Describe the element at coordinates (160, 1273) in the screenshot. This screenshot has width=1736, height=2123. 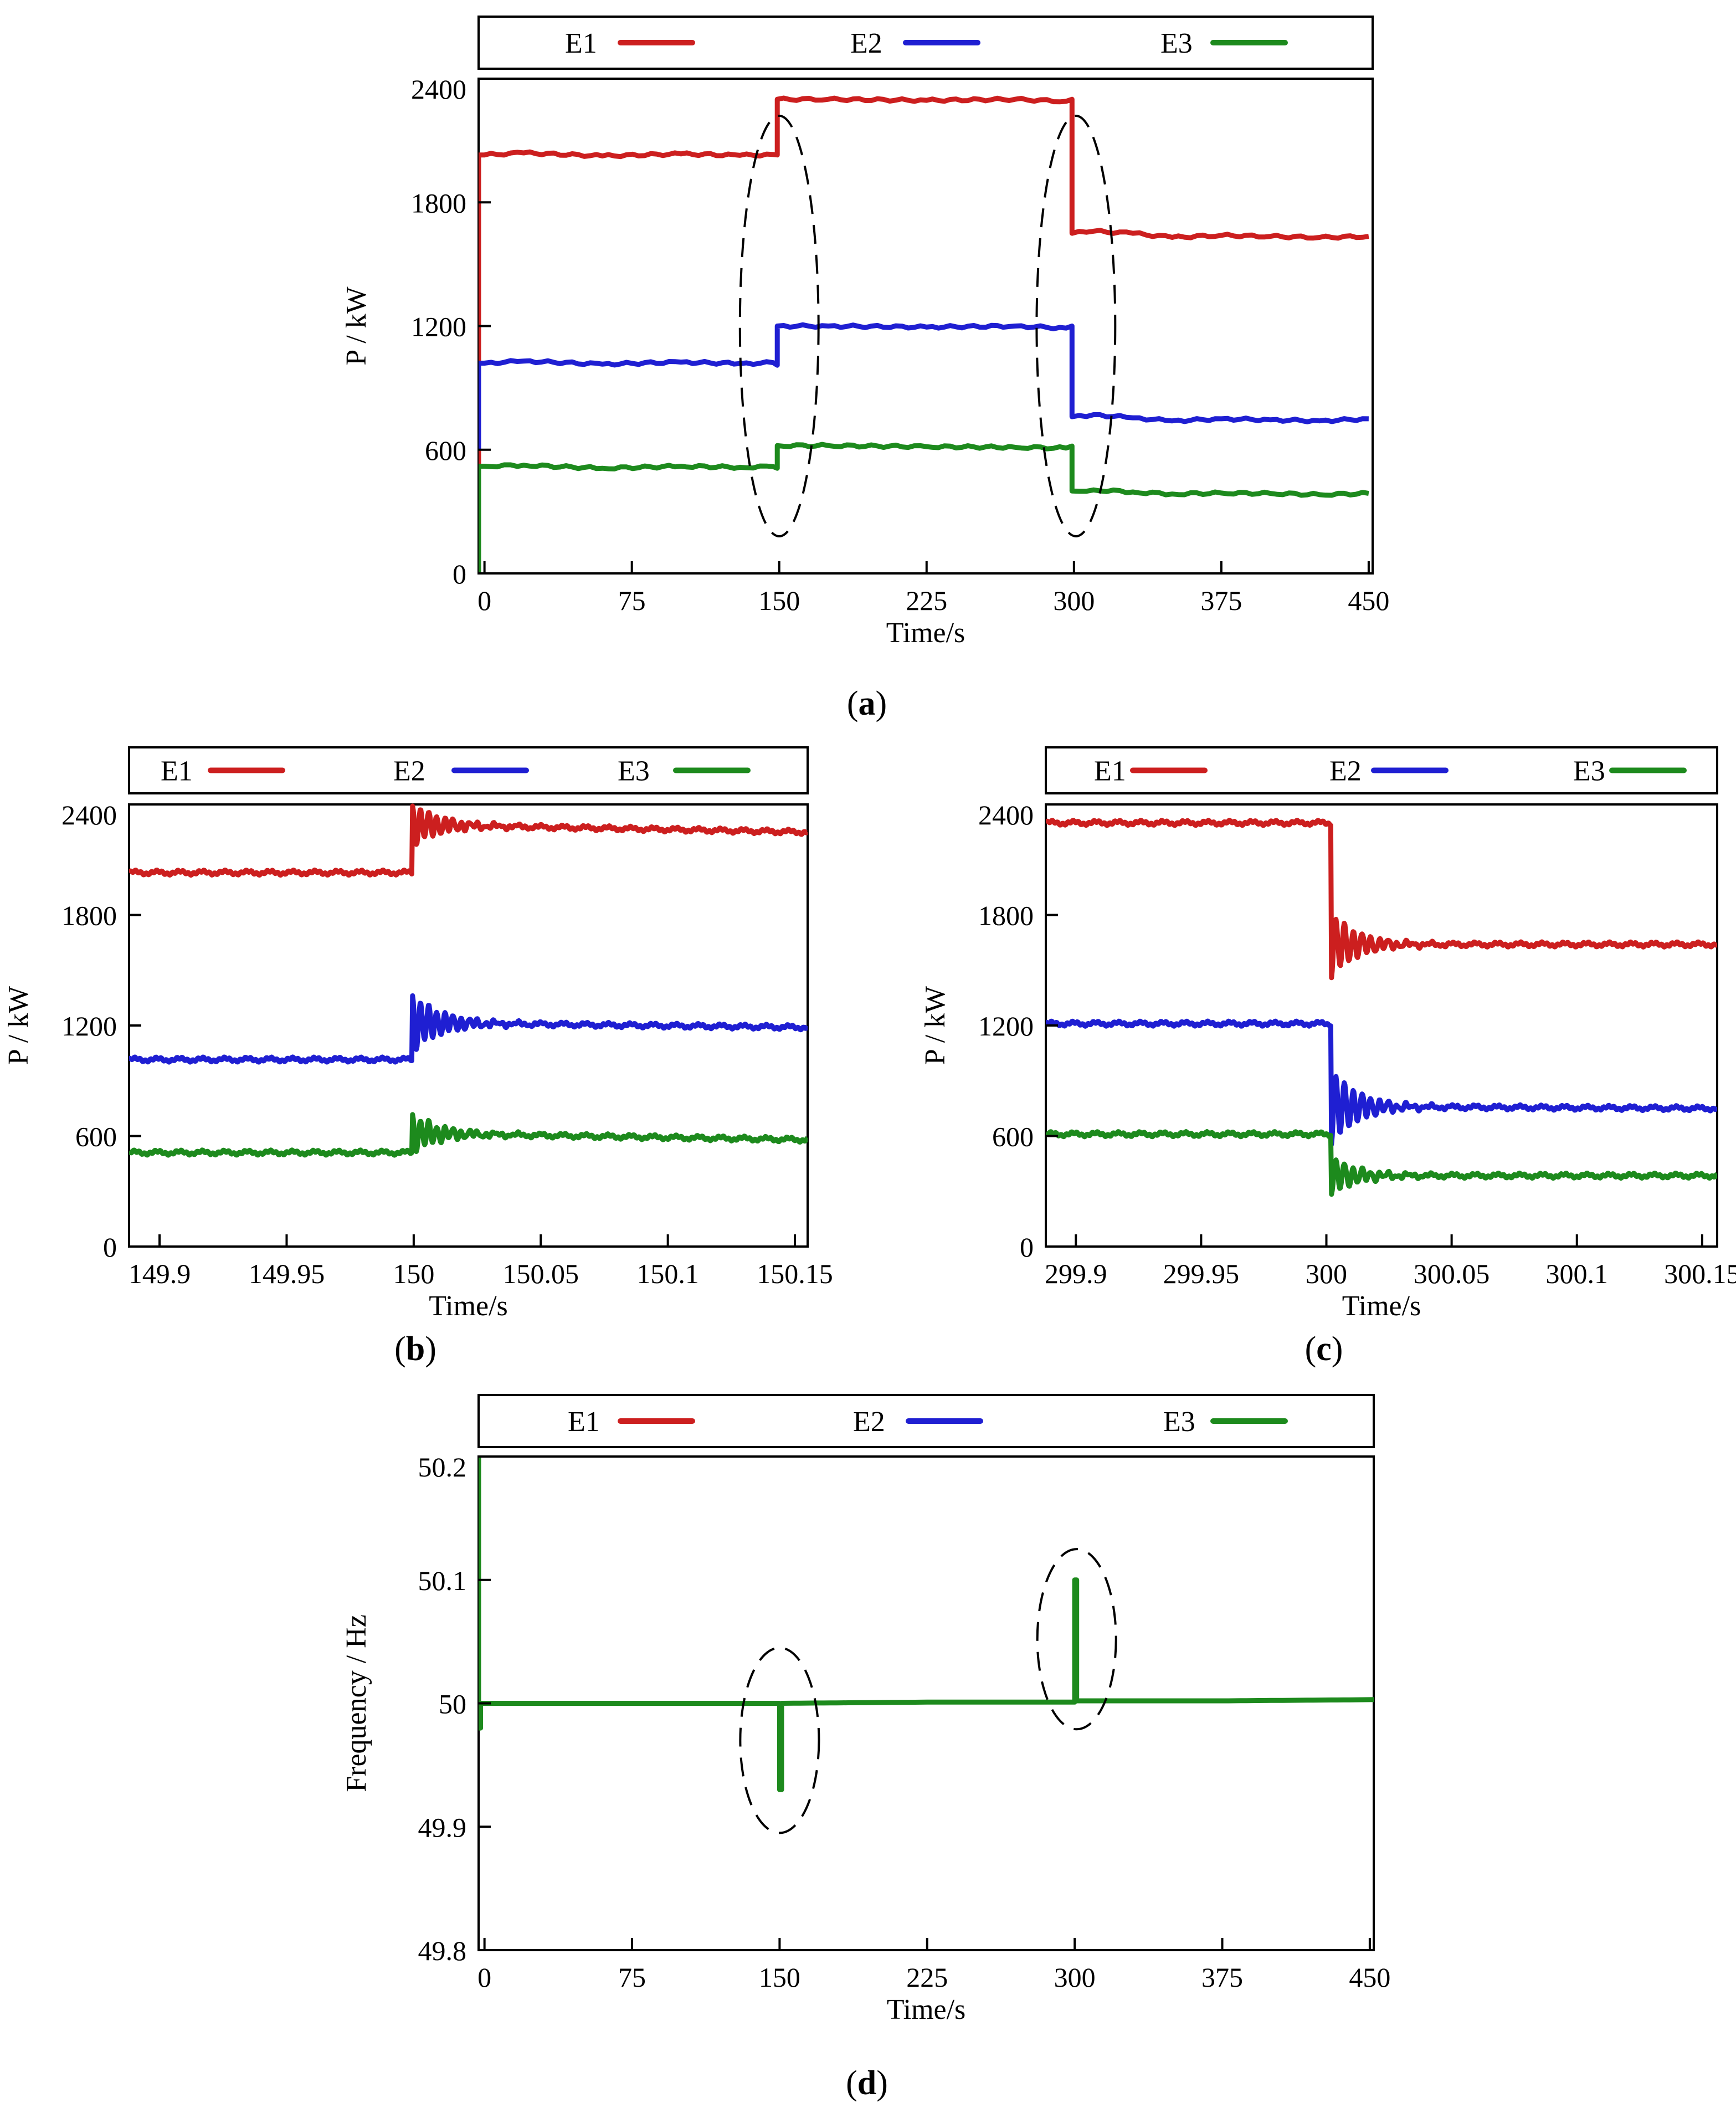
I see `x-tick-label: 149.9` at that location.